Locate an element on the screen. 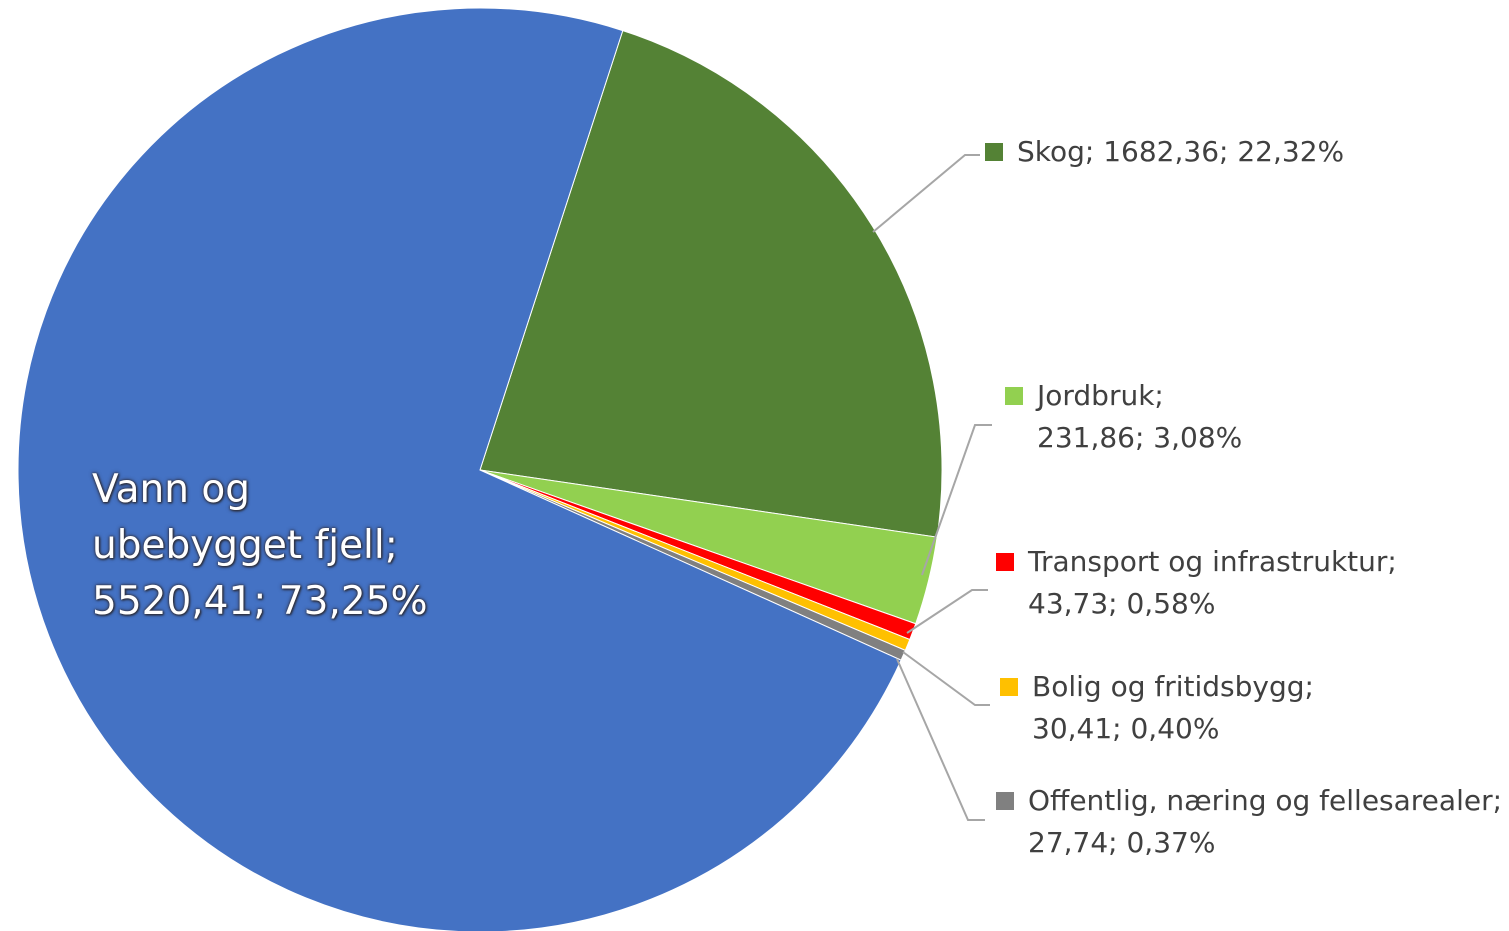  data-label-bolig-line2: 30,41; 0,40% is located at coordinates (1126, 728).